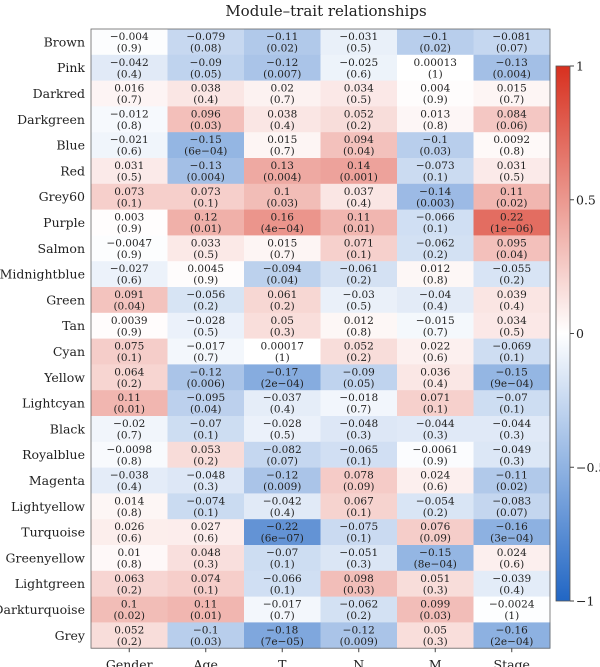  Describe the element at coordinates (435, 501) in the screenshot. I see `cell-correlation-label: −0.054` at that location.